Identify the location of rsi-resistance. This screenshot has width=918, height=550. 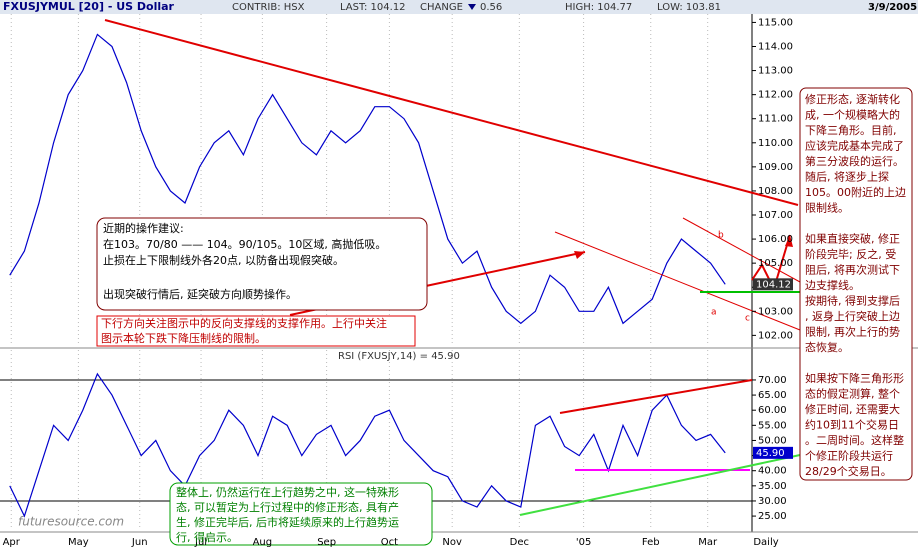
(656, 396).